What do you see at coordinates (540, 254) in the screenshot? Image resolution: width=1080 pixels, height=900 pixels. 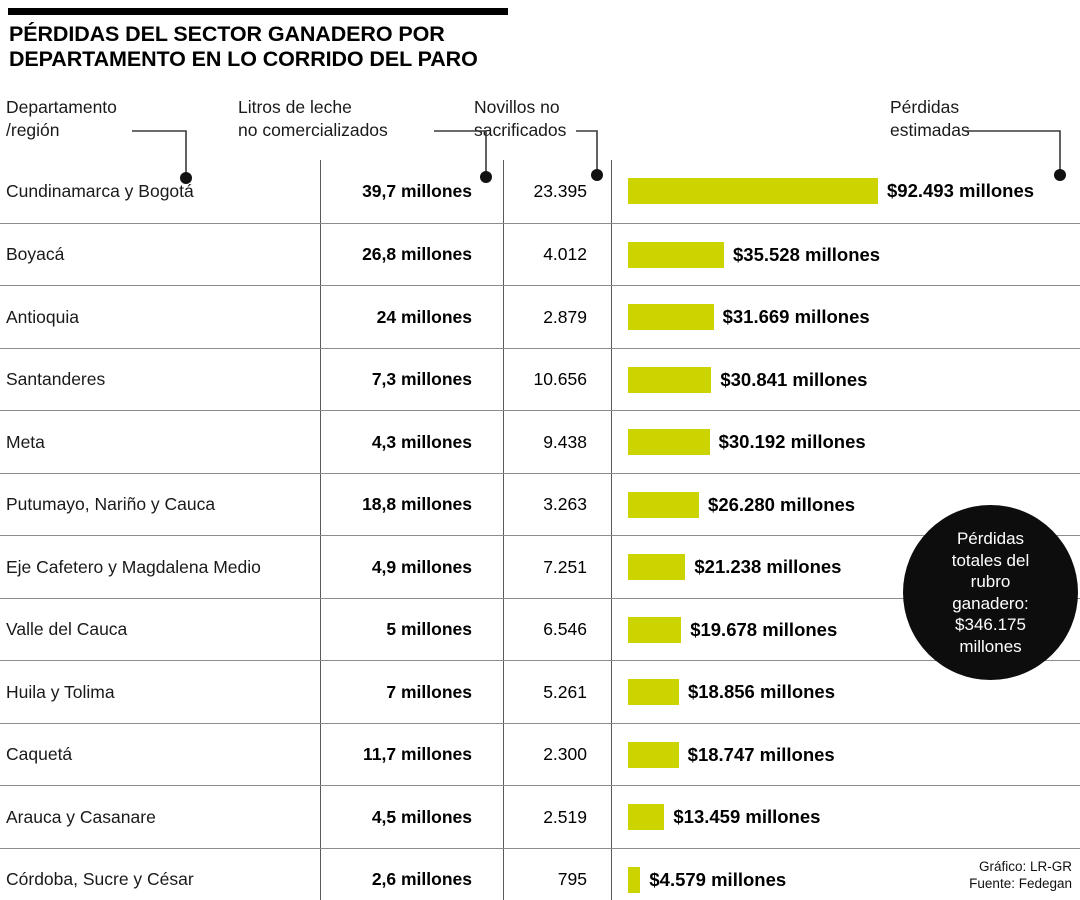 I see `table-row: Boyacá 26,8 millones 4.012 $35.528 millones` at bounding box center [540, 254].